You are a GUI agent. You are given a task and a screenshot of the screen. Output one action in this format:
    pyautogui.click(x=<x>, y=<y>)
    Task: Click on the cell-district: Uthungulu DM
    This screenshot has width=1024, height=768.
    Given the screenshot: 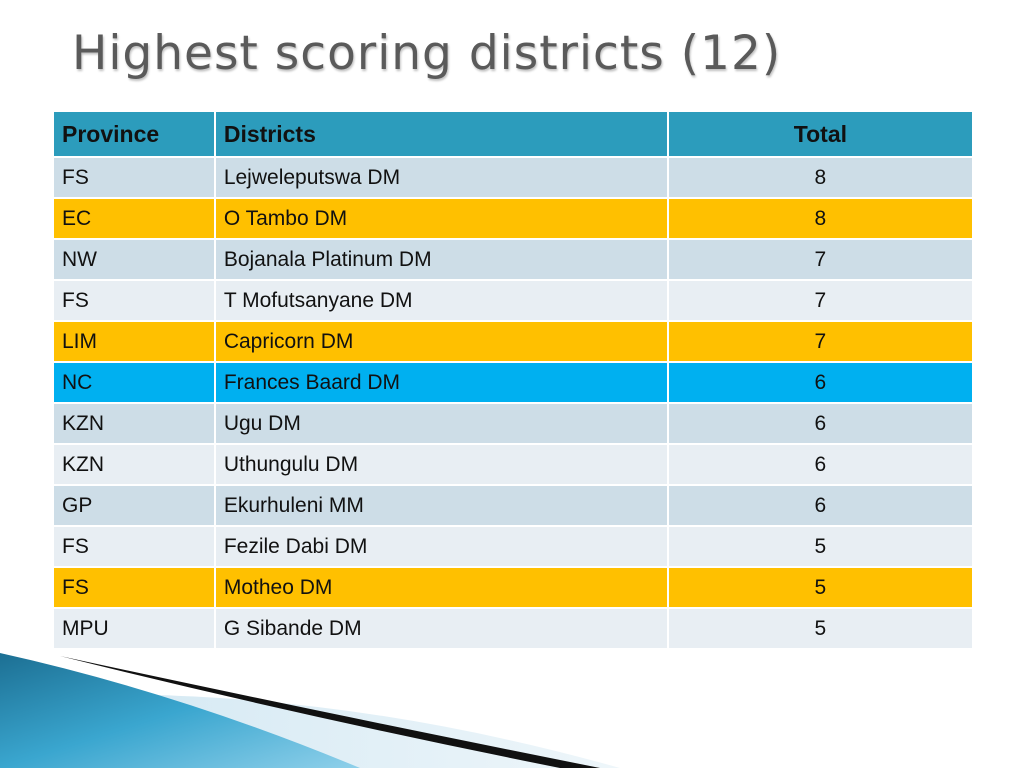 What is the action you would take?
    pyautogui.click(x=441, y=464)
    